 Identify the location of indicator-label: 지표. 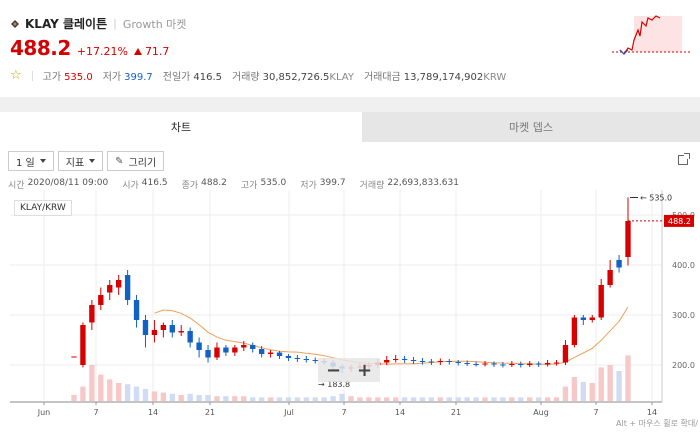
(75, 163).